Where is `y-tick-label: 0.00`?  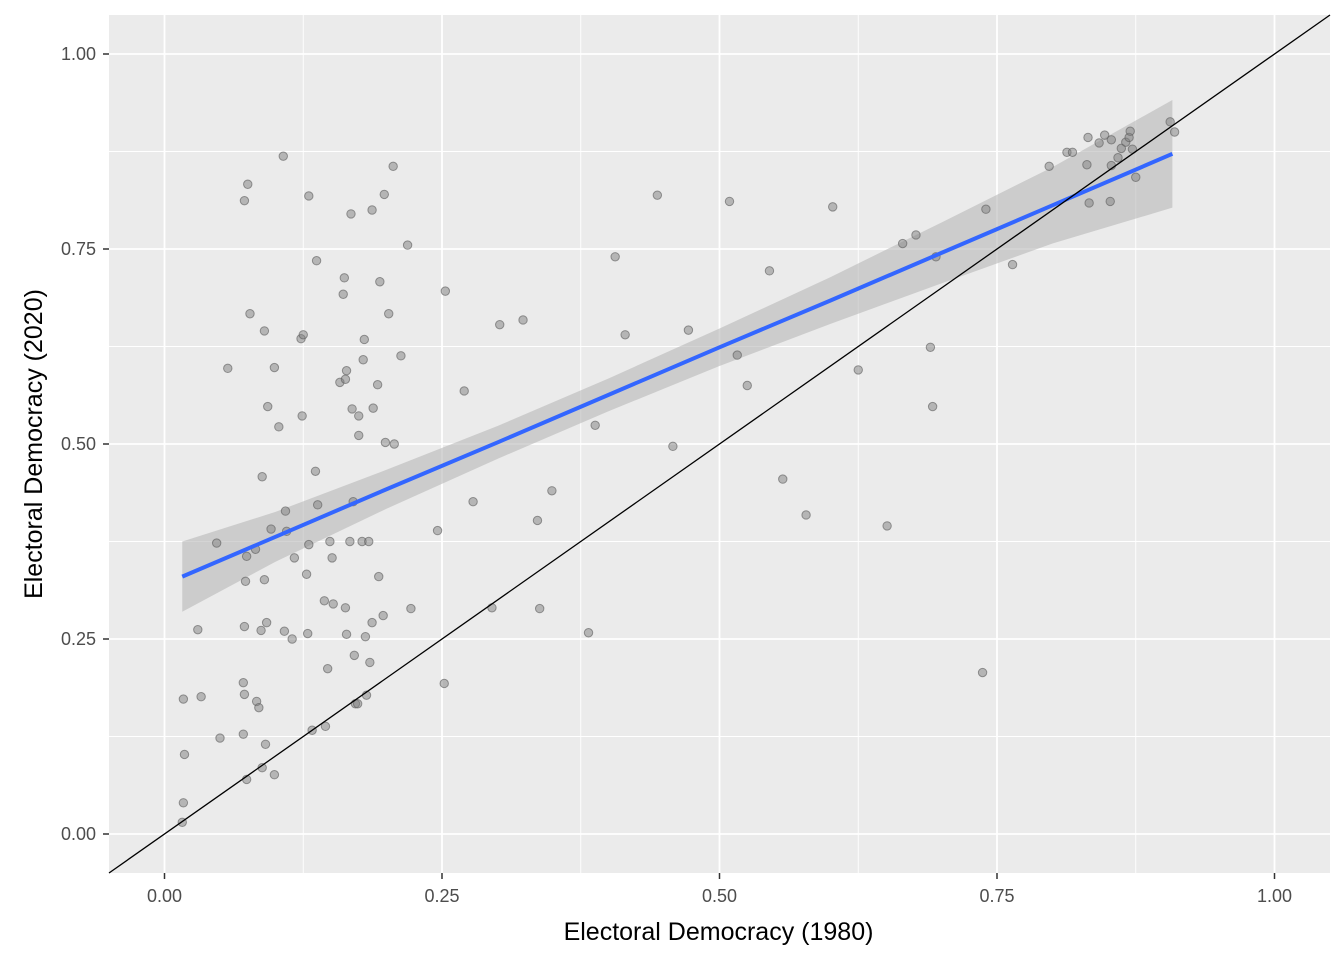 y-tick-label: 0.00 is located at coordinates (78, 834).